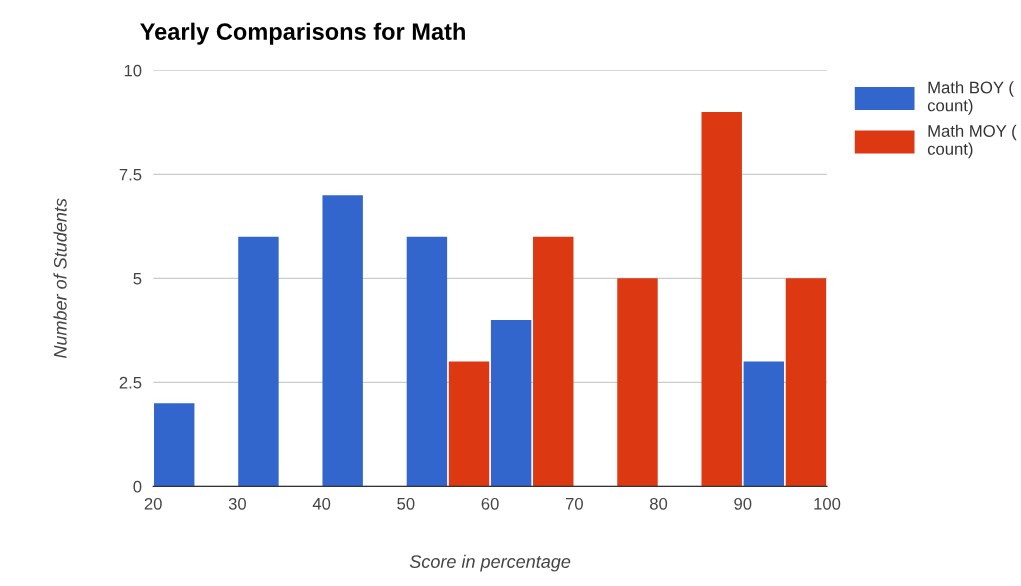 The image size is (1021, 586). I want to click on chart-title: Yearly Comparisons for Math, so click(302, 33).